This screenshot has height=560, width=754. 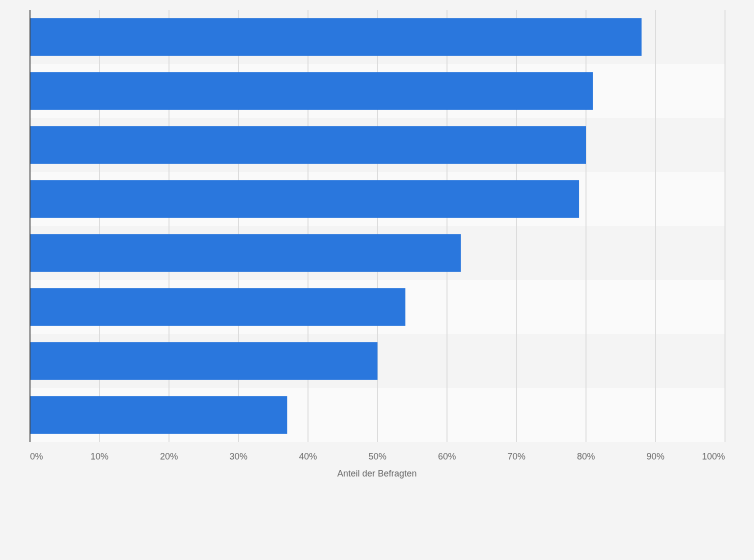 What do you see at coordinates (36, 456) in the screenshot?
I see `x-tick-label: 0%` at bounding box center [36, 456].